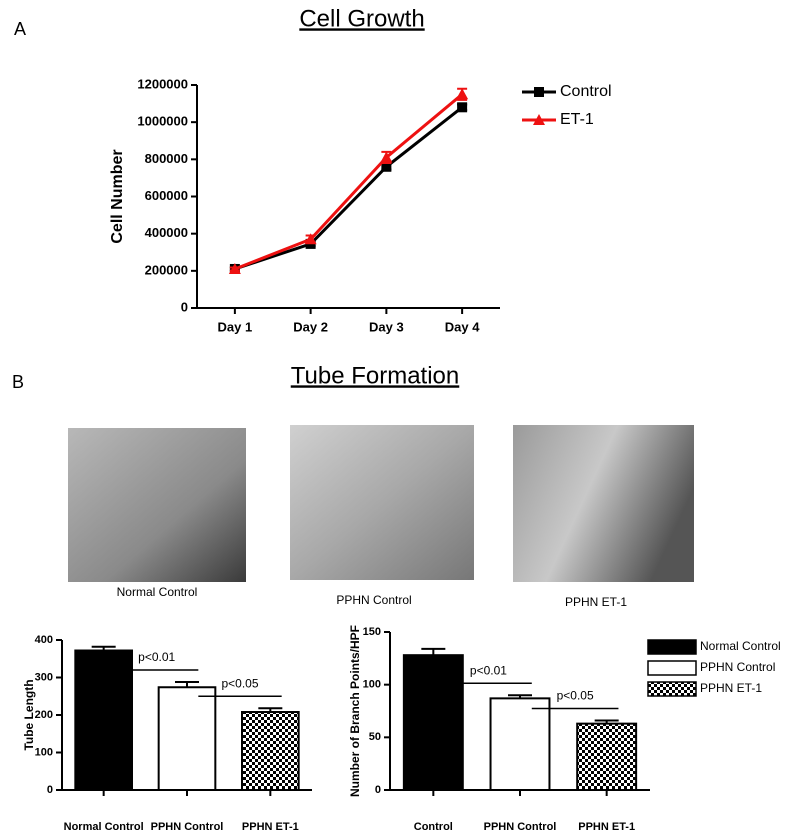  Describe the element at coordinates (586, 91) in the screenshot. I see `legend-label: Control` at that location.